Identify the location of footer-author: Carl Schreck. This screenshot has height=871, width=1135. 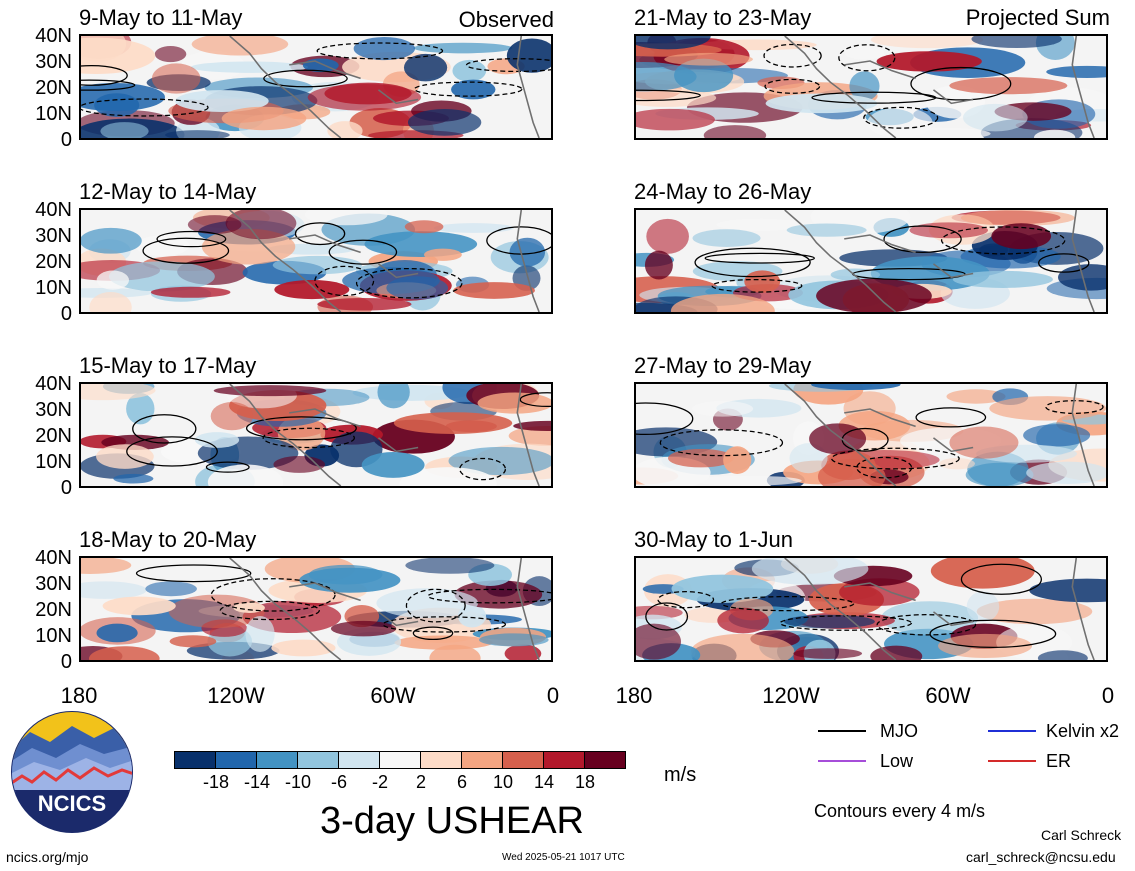
(1081, 835).